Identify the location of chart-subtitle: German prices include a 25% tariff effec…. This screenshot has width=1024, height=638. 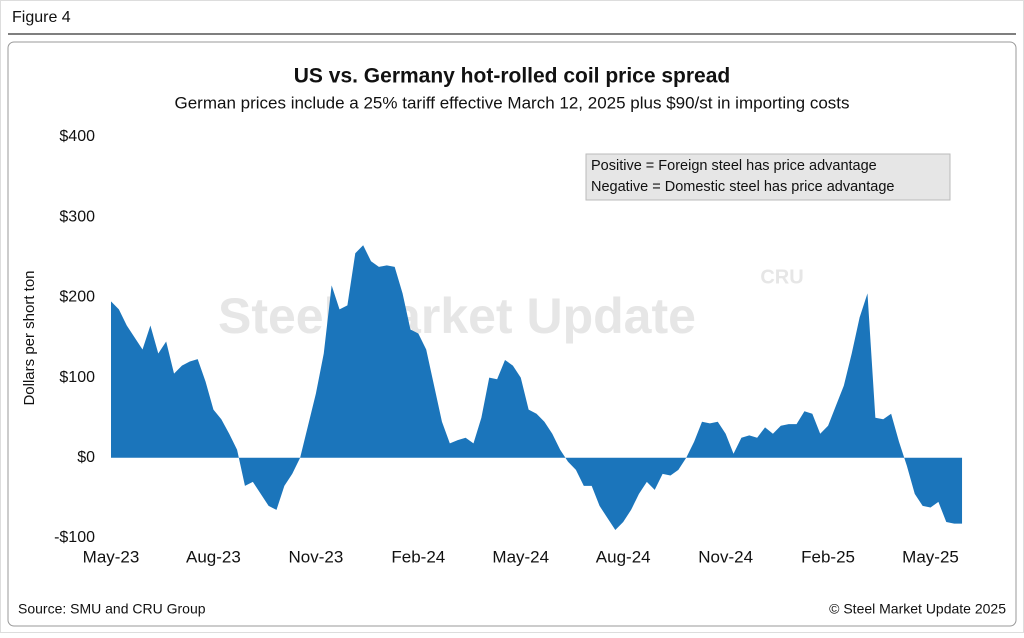
(512, 102).